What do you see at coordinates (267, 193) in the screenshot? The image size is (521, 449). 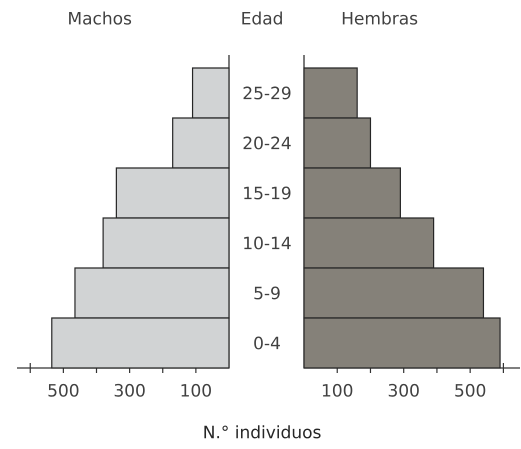 I see `y-tick-label: 15-19` at bounding box center [267, 193].